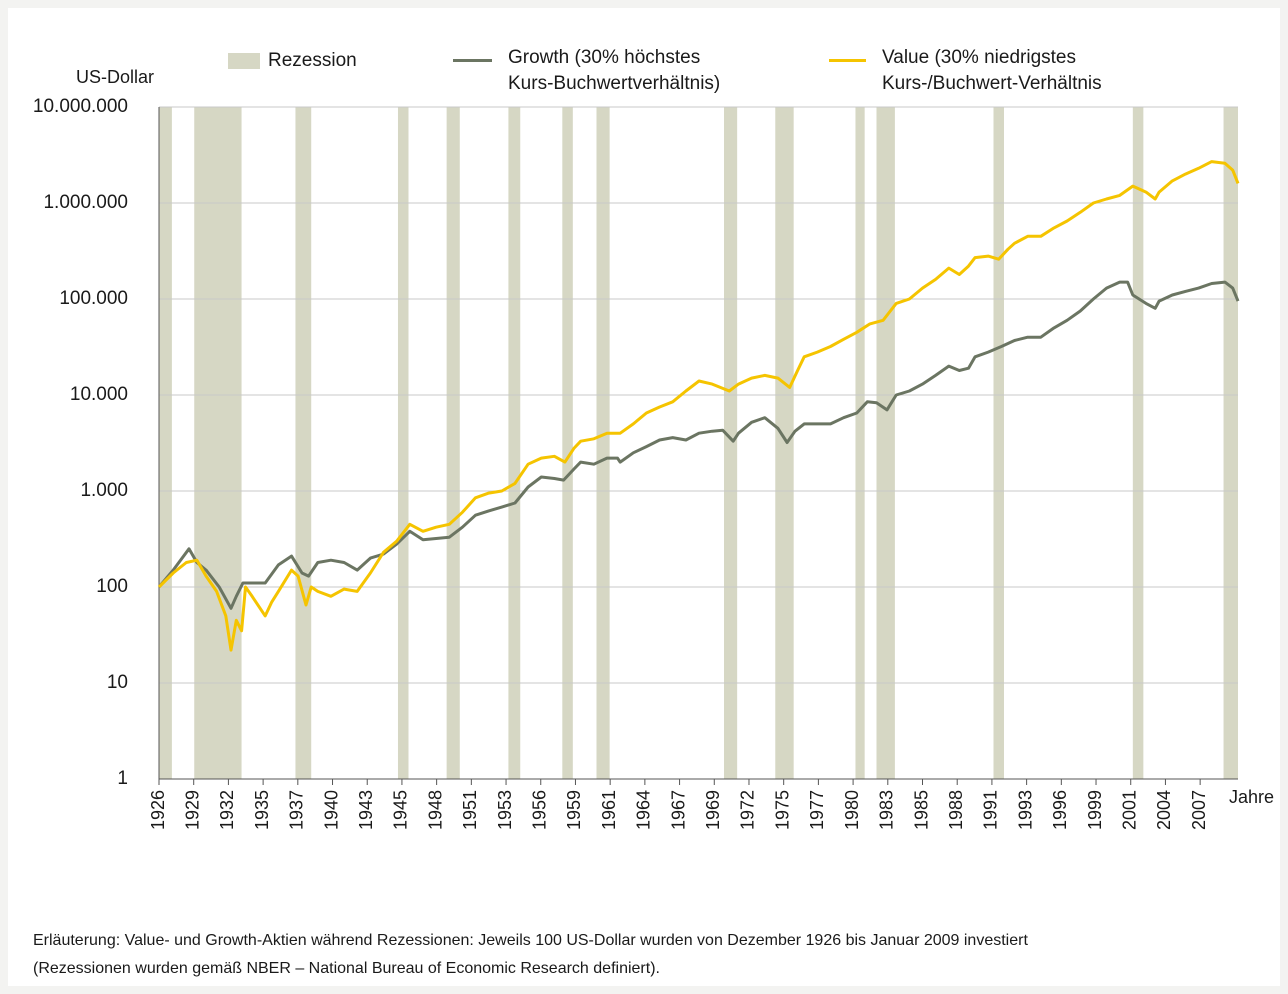  I want to click on x-tick-label: 1935, so click(262, 810).